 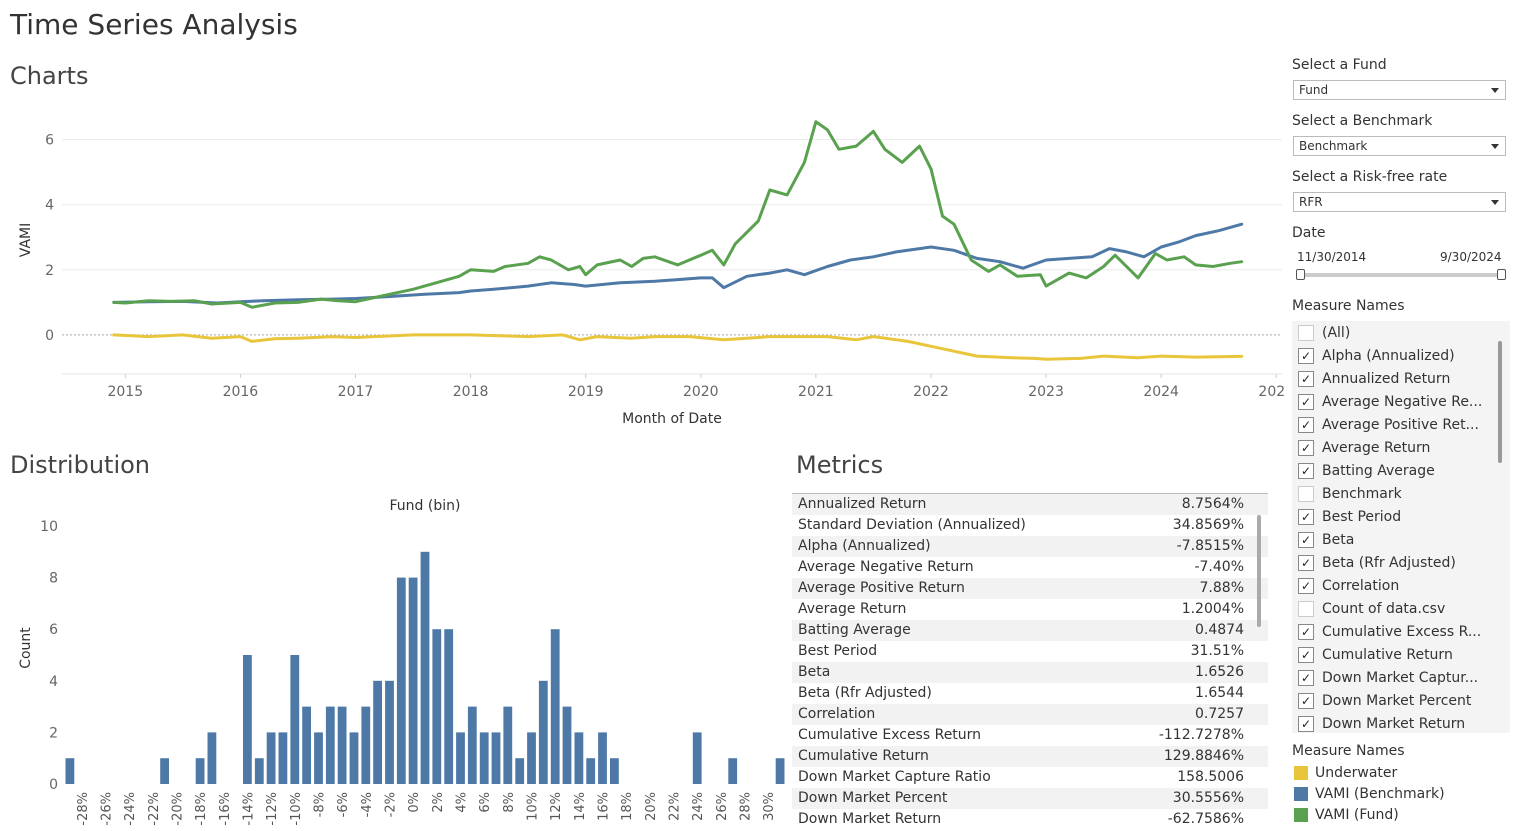 I want to click on measure-filter-item-label: Count of data.csv, so click(x=1384, y=608).